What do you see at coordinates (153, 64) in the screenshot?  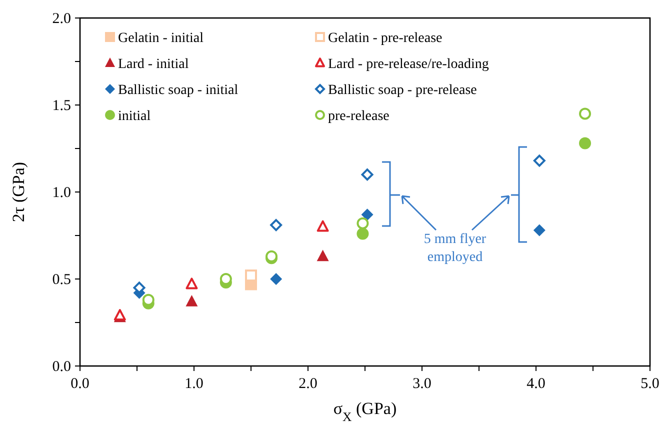 I see `legend-label: Lard - initial` at bounding box center [153, 64].